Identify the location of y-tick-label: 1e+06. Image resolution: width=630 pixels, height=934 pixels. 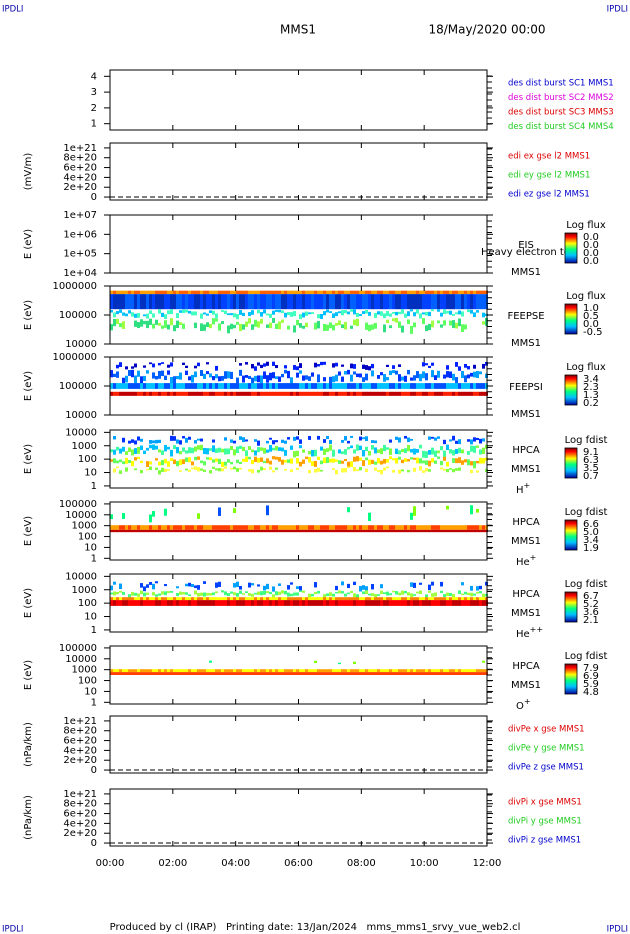
(80, 234).